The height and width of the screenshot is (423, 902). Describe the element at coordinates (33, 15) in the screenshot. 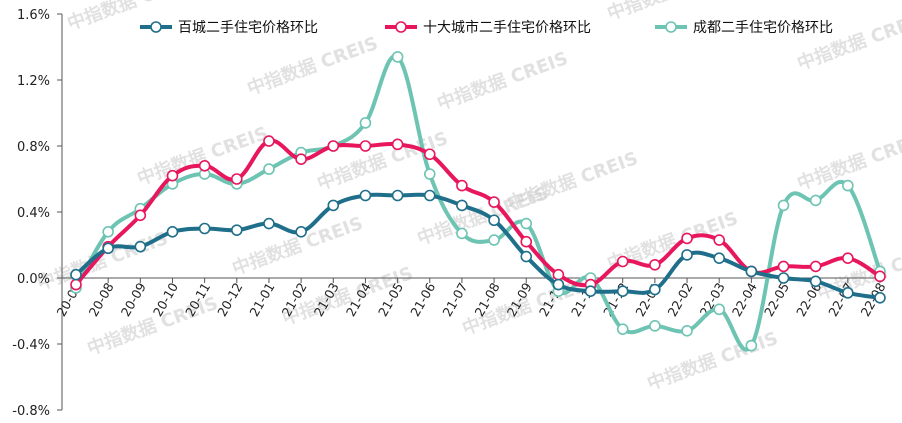

I see `y-tick-label: 1.6%` at that location.